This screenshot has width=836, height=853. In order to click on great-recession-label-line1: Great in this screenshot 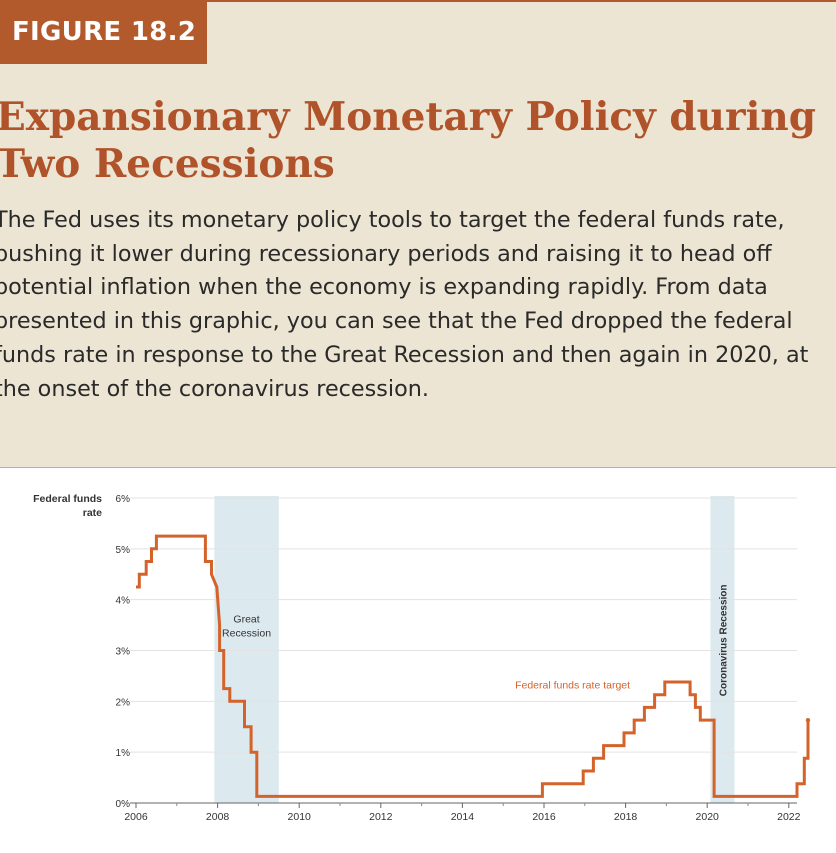, I will do `click(246, 620)`.